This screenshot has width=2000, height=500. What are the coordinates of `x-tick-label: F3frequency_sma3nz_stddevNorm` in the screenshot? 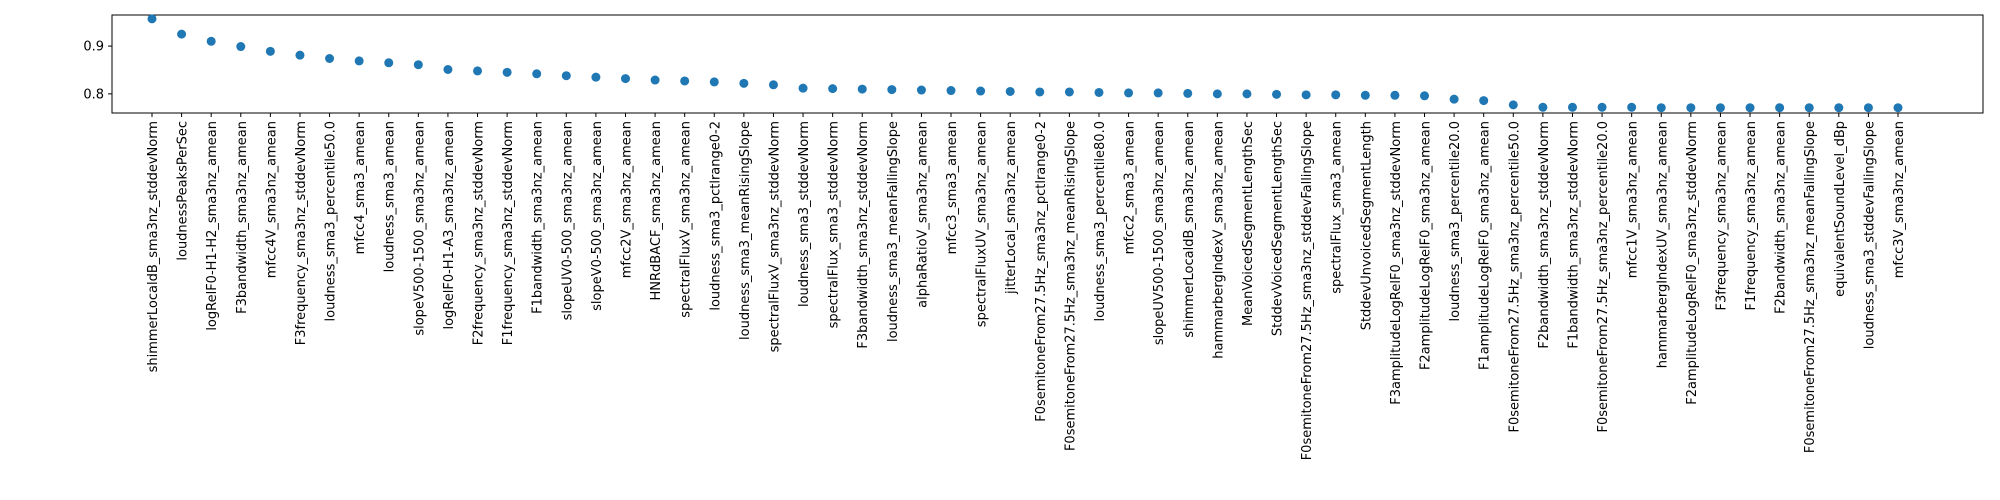 It's located at (301, 233).